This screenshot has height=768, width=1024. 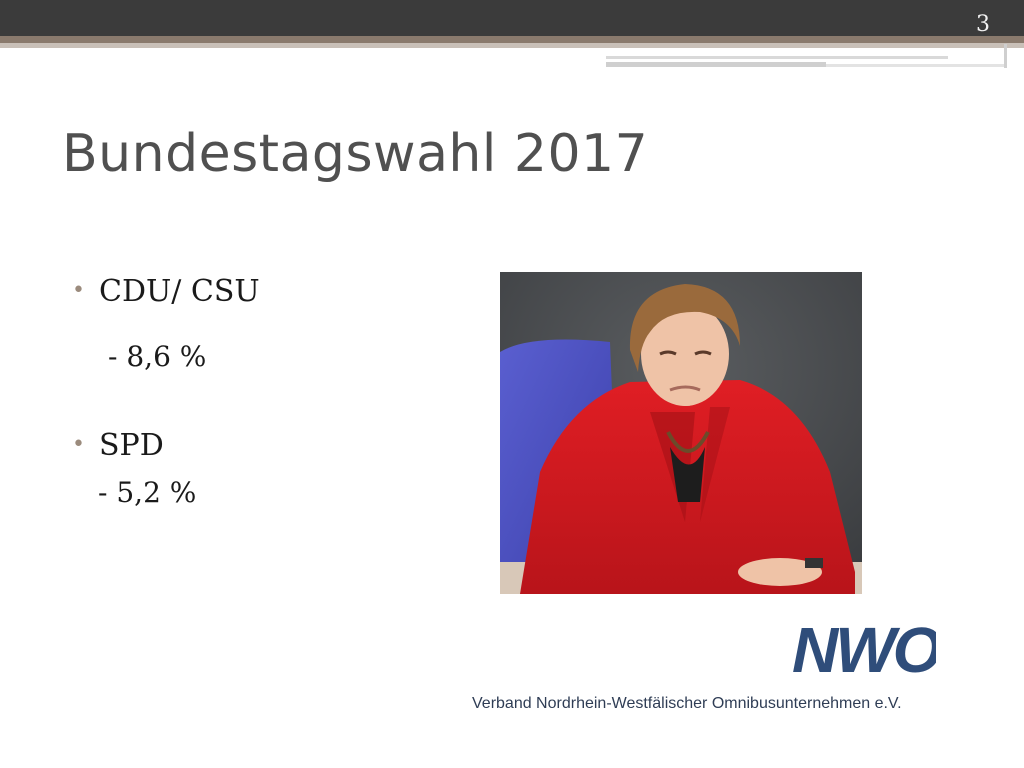 I want to click on svg-text: NWO, so click(x=864, y=649).